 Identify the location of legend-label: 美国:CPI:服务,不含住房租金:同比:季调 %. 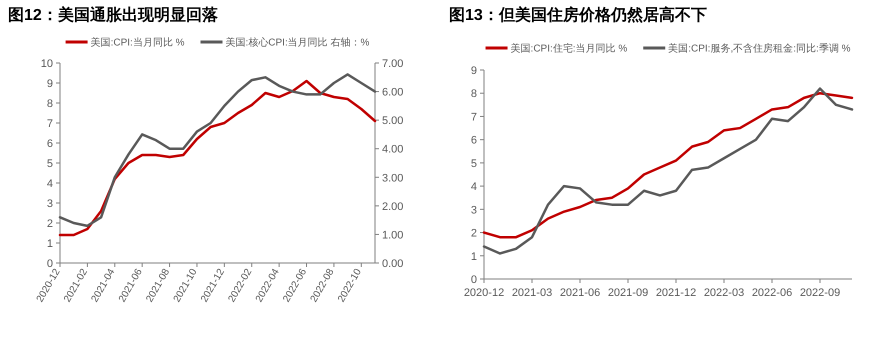
(759, 48).